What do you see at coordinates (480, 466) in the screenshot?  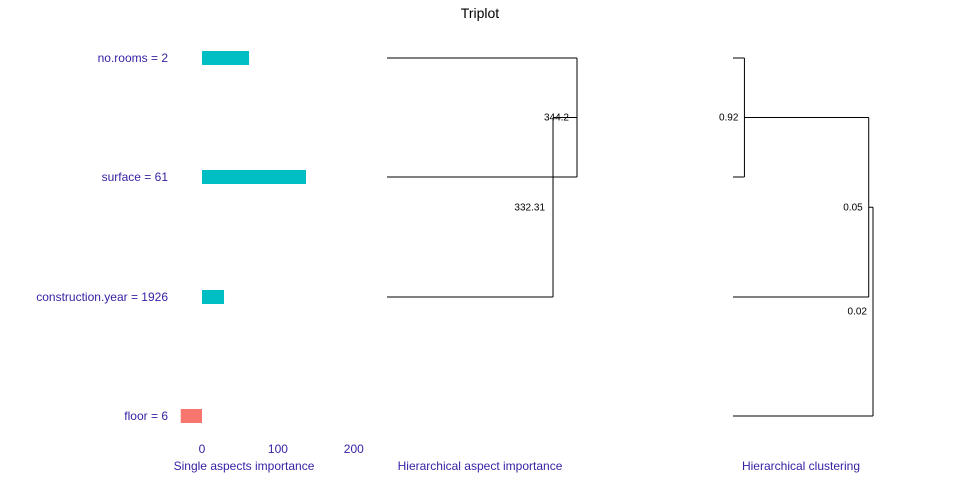 I see `hierarchical-aspect-importance-xlabel: Hierarchical aspect importance` at bounding box center [480, 466].